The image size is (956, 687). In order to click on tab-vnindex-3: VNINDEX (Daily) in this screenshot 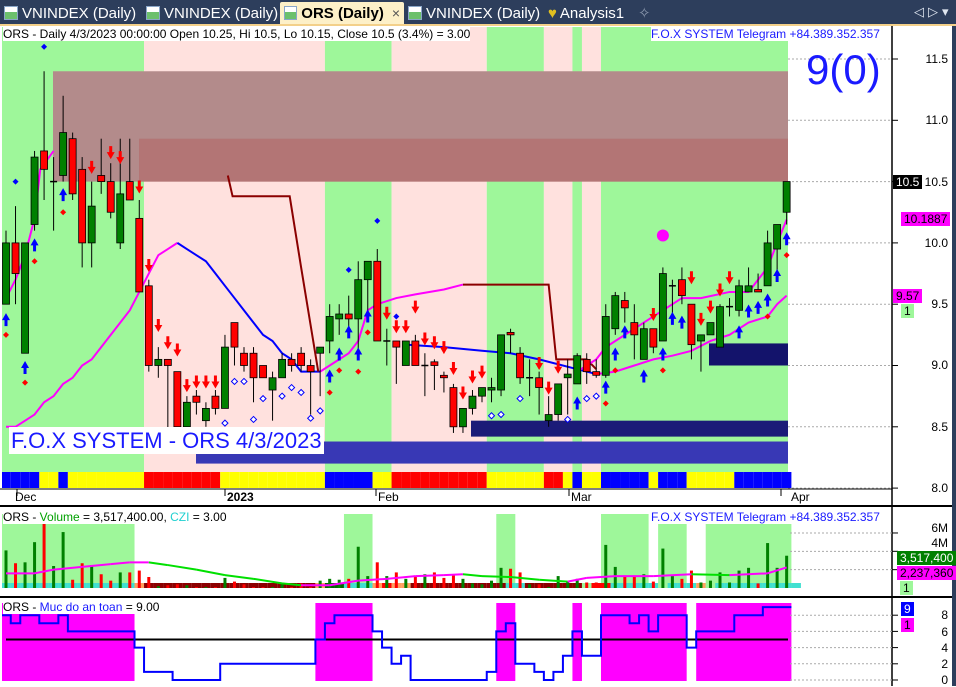, I will do `click(474, 13)`.